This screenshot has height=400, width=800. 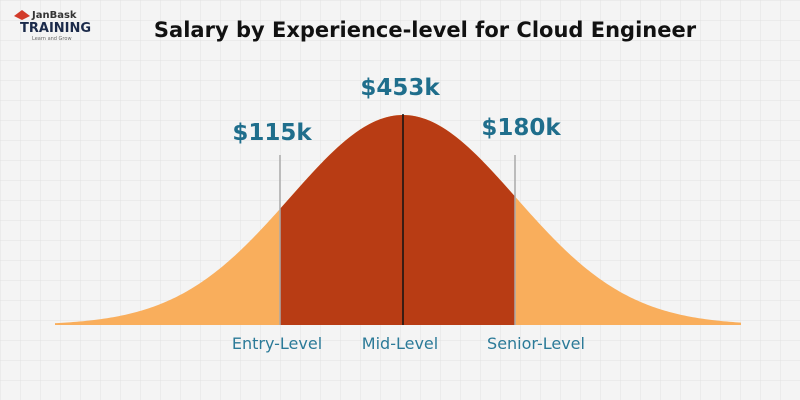 I want to click on logo-icon, so click(x=22, y=15).